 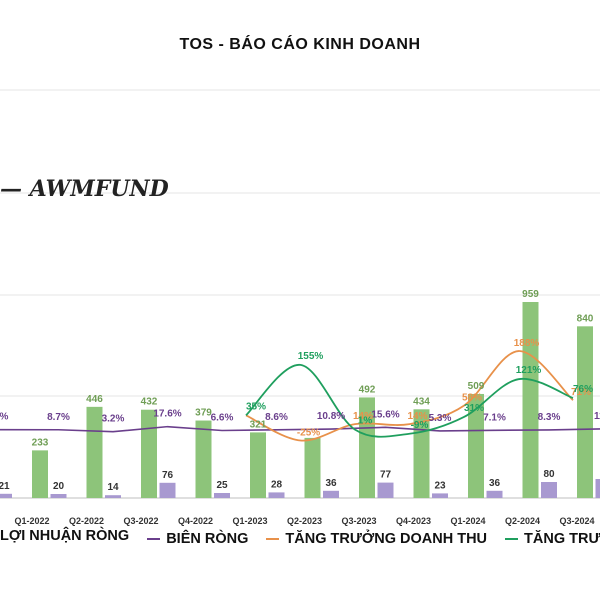 I want to click on net-margin-label-0: %, so click(x=4, y=417).